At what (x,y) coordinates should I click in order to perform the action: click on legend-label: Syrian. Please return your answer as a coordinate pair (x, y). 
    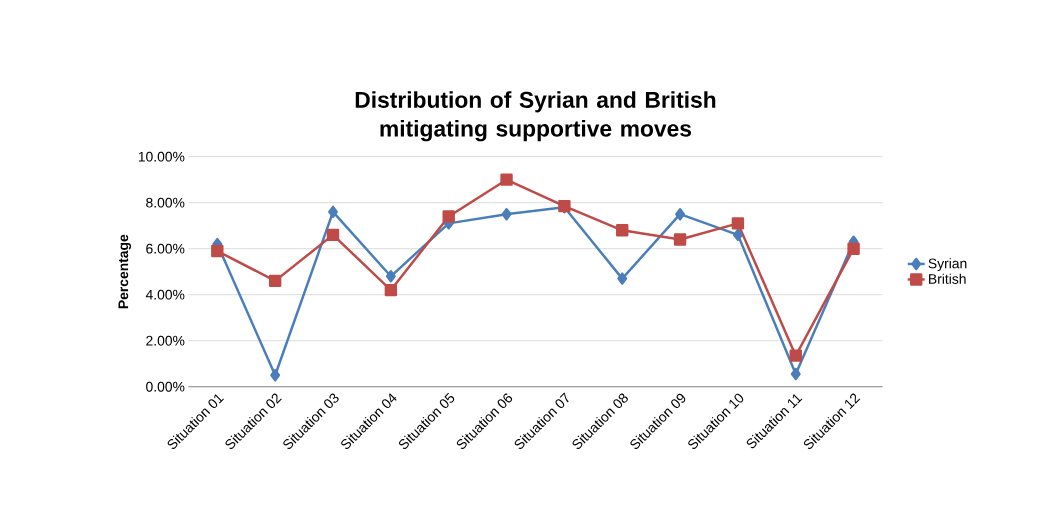
    Looking at the image, I should click on (947, 264).